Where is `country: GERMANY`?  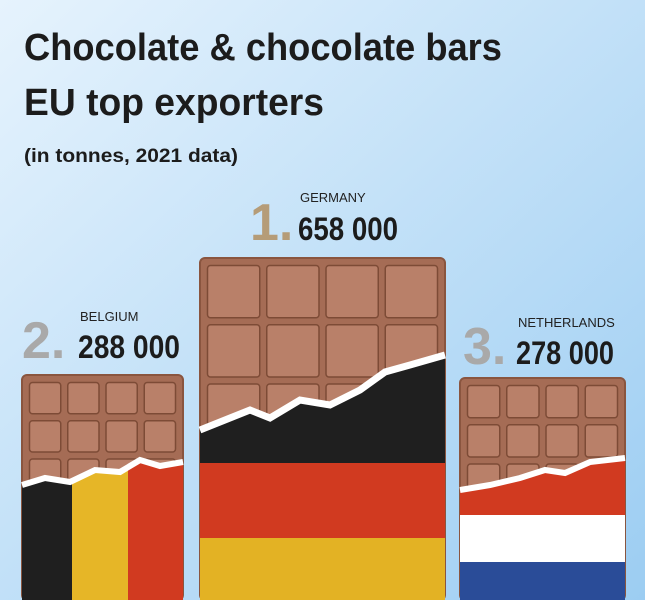
country: GERMANY is located at coordinates (333, 197).